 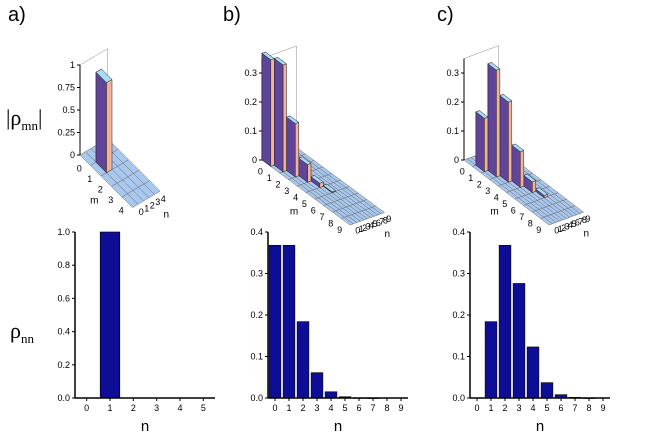 I want to click on x-tick-label-7: 7, so click(x=574, y=408).